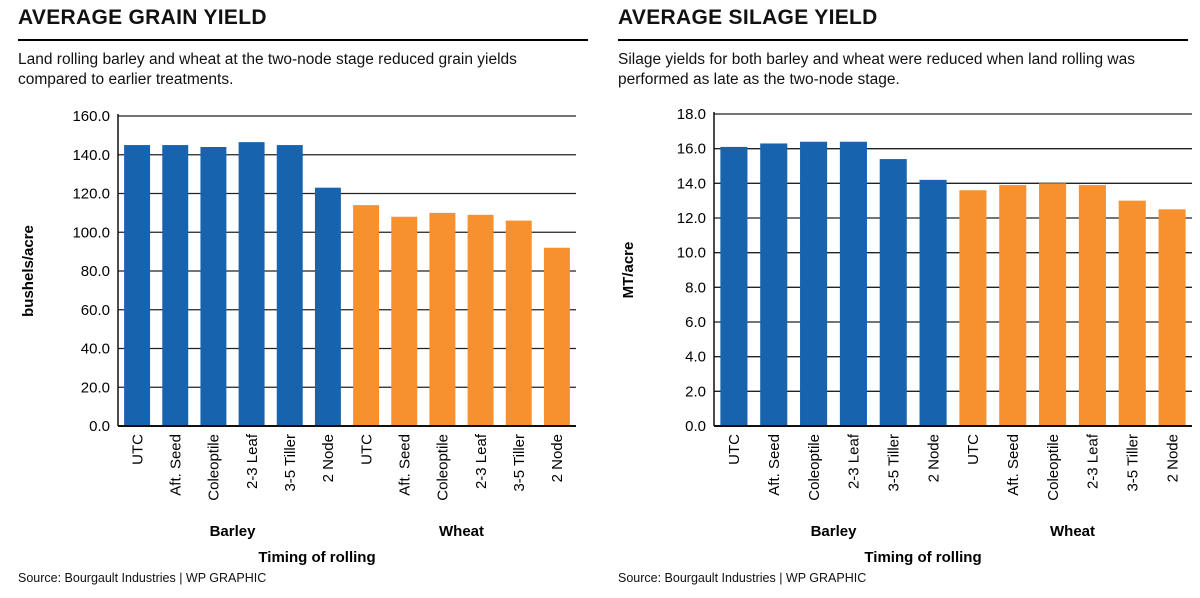 This screenshot has width=1200, height=598. Describe the element at coordinates (142, 17) in the screenshot. I see `chart-title: AVERAGE GRAIN YIELD` at that location.